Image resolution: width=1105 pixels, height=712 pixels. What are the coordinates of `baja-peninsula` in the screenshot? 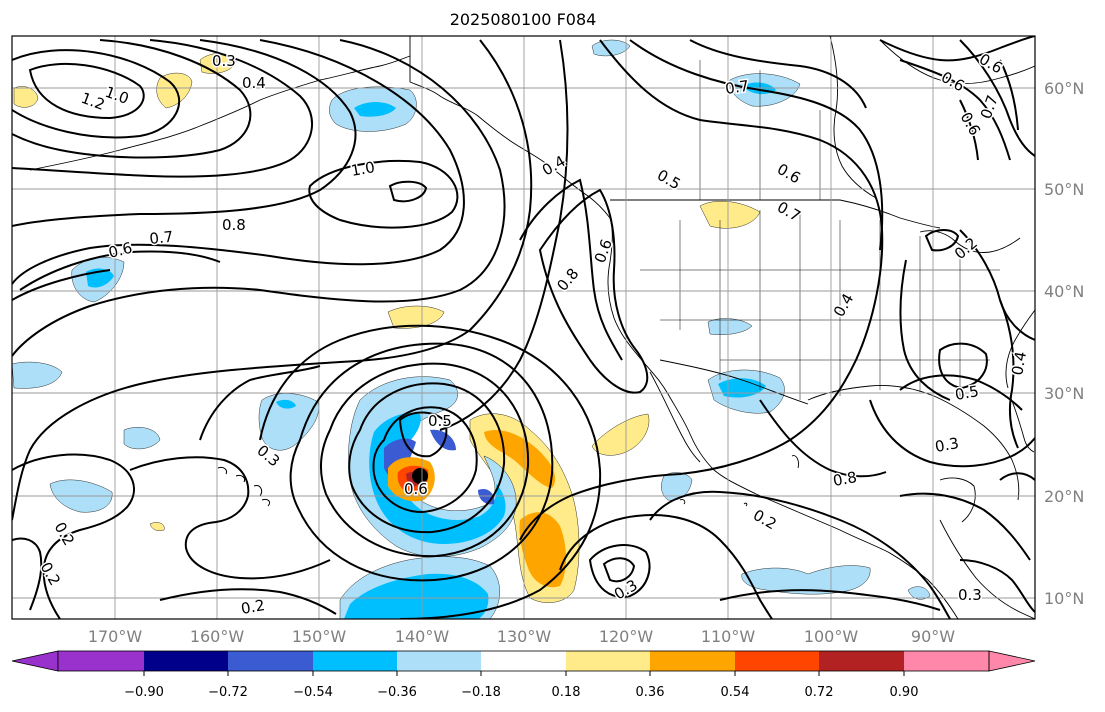 It's located at (675, 417).